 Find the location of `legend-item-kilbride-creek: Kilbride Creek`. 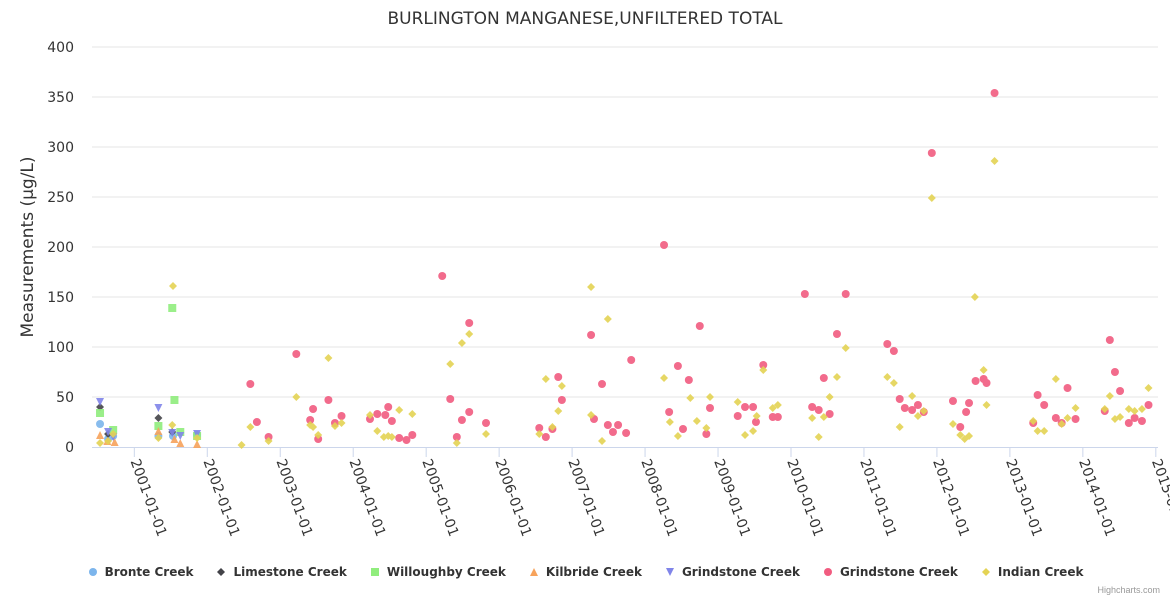

legend-item-kilbride-creek: Kilbride Creek is located at coordinates (585, 572).